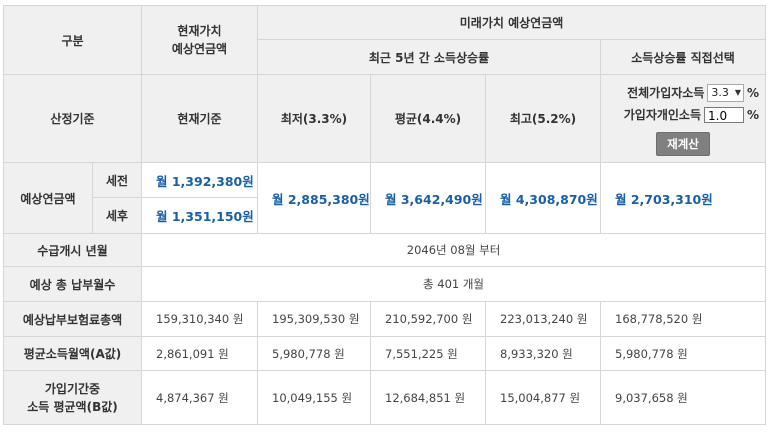 Image resolution: width=768 pixels, height=433 pixels. Describe the element at coordinates (429, 57) in the screenshot. I see `recent-5yr-header: 최근 5년 간 소득상승률` at that location.